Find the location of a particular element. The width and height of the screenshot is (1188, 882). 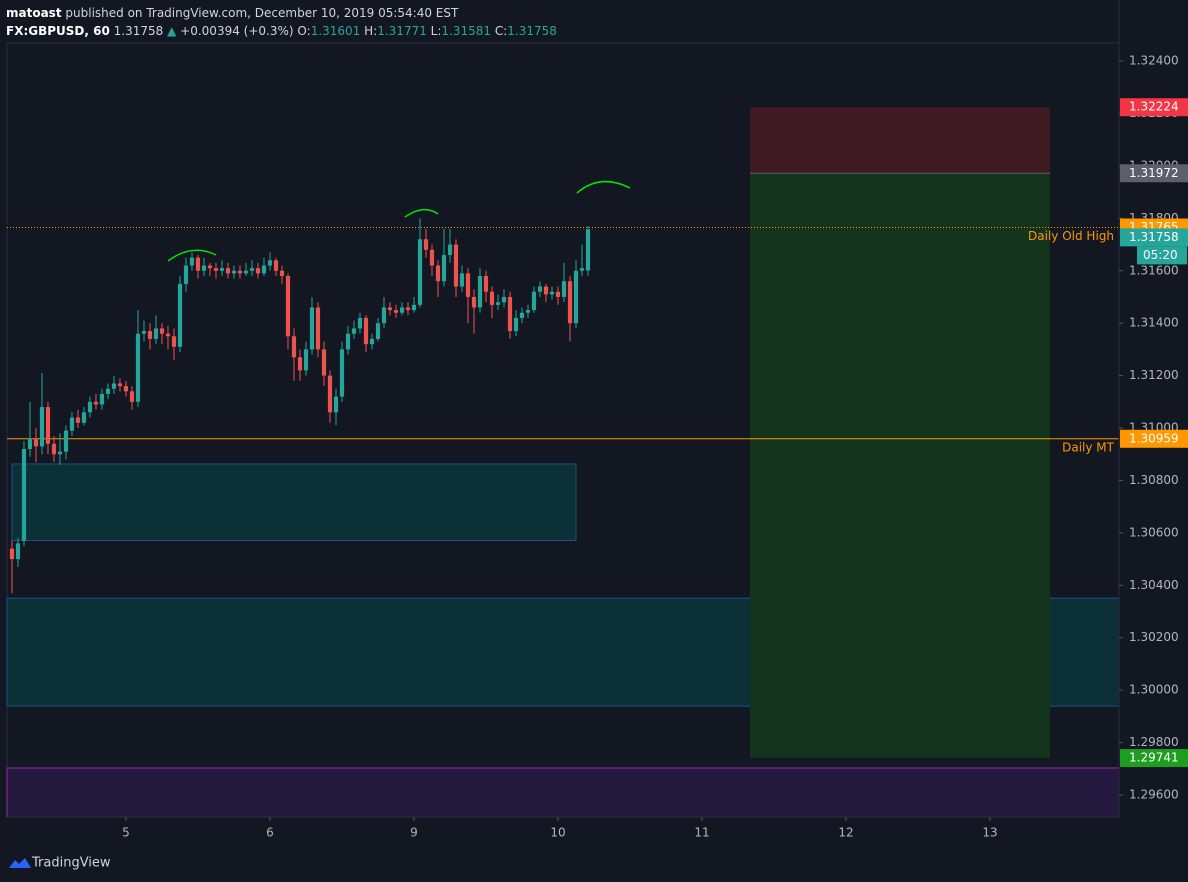

x-tick-label: 13 is located at coordinates (989, 833).